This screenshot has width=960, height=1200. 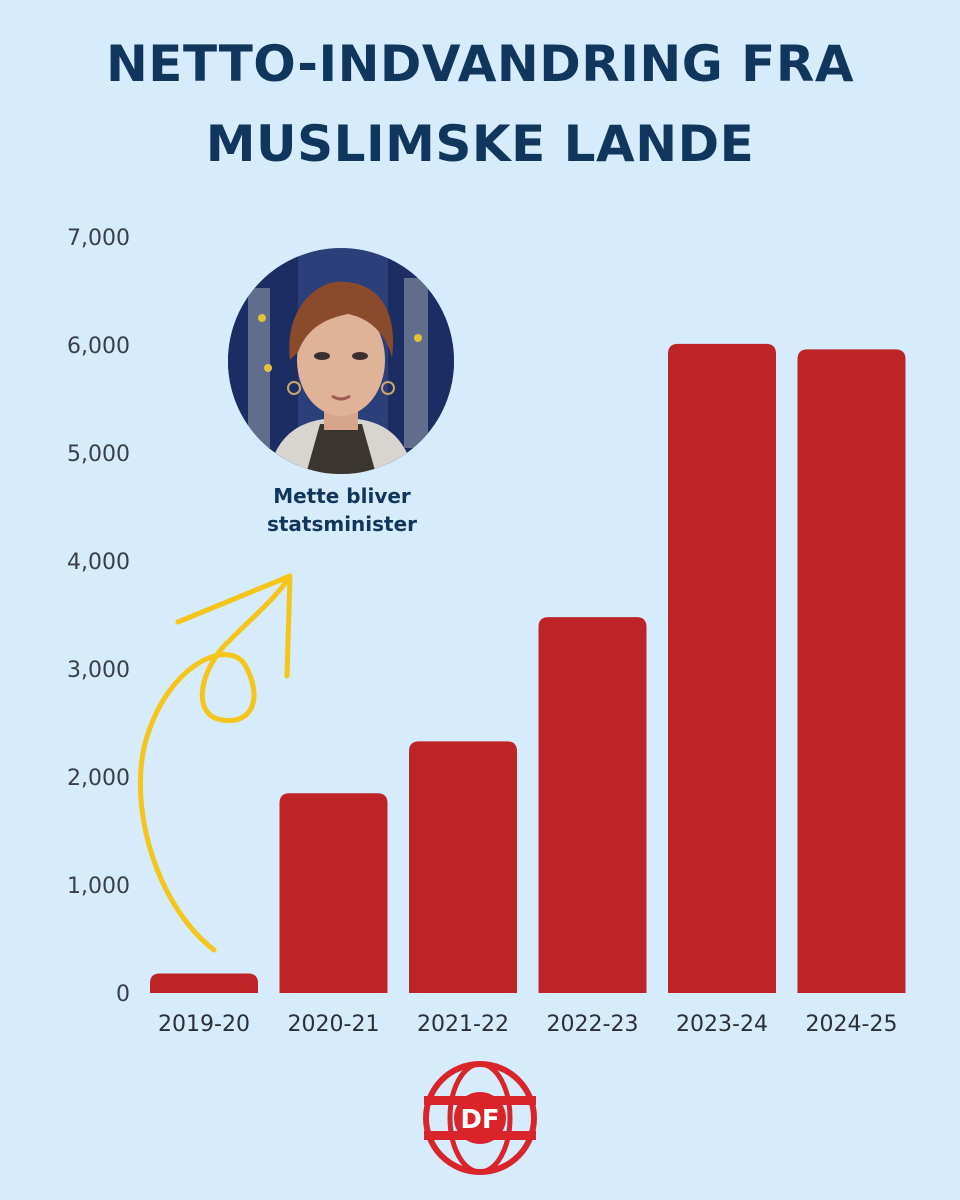 I want to click on y-tick-label: 4,000, so click(x=98, y=562).